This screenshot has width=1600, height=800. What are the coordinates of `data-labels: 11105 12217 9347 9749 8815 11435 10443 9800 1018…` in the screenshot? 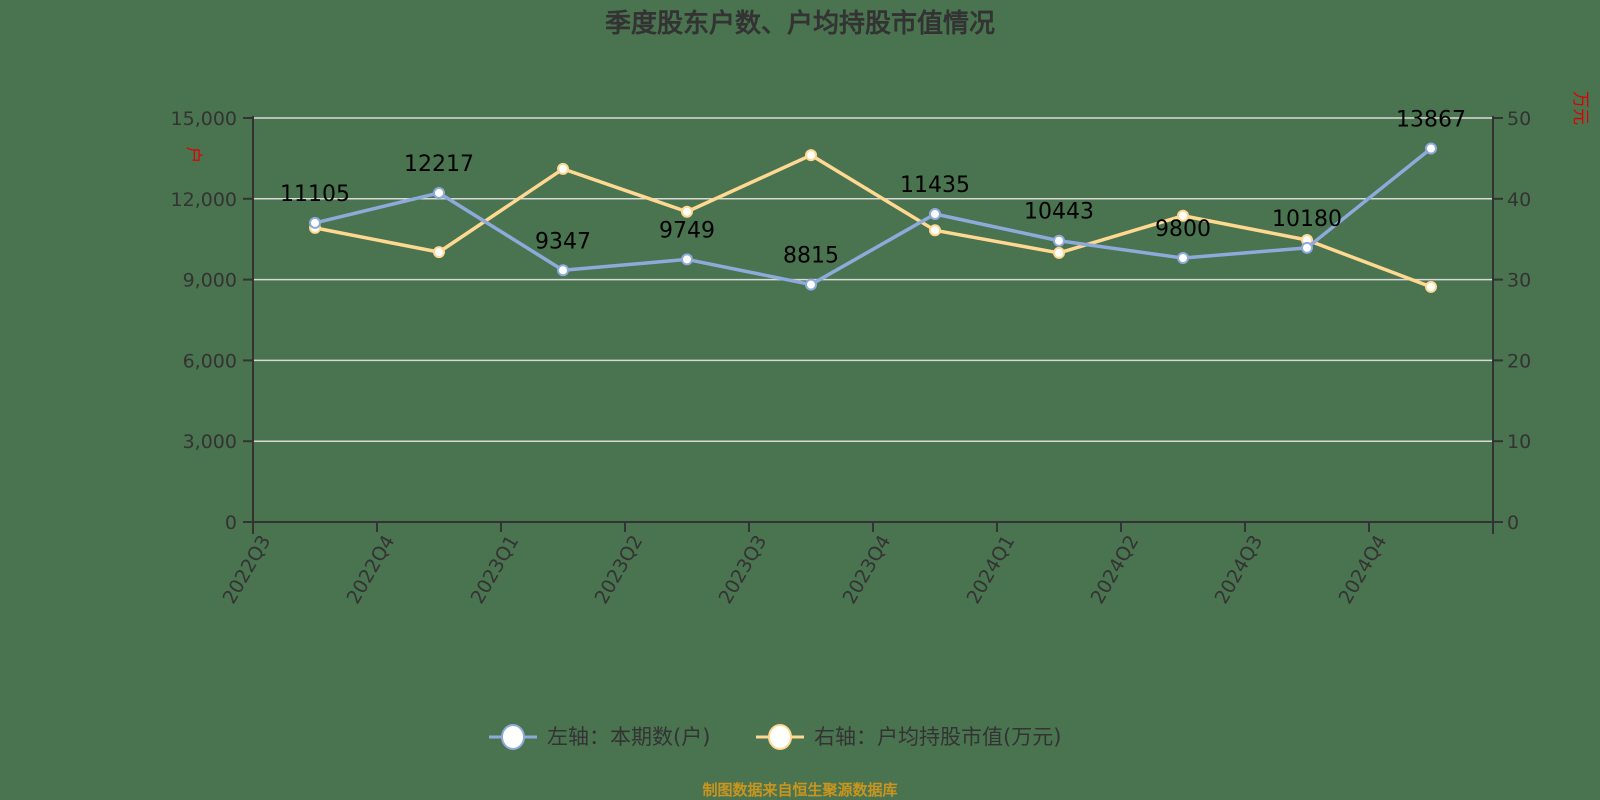 It's located at (873, 188).